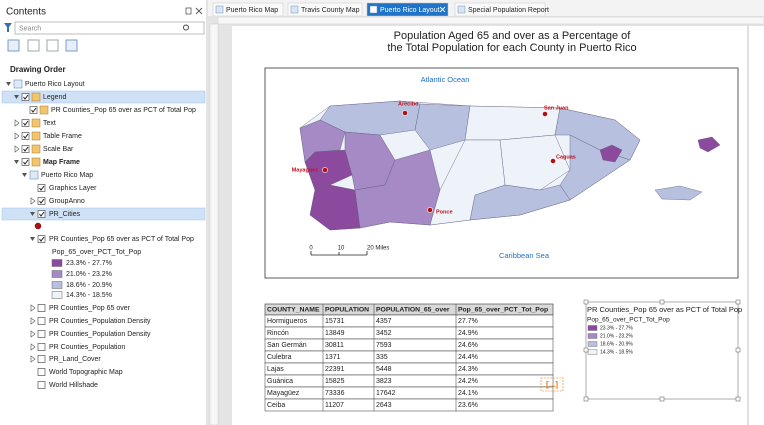  Describe the element at coordinates (89, 295) in the screenshot. I see `tree-item-label: 14.3% - 18.5%` at that location.